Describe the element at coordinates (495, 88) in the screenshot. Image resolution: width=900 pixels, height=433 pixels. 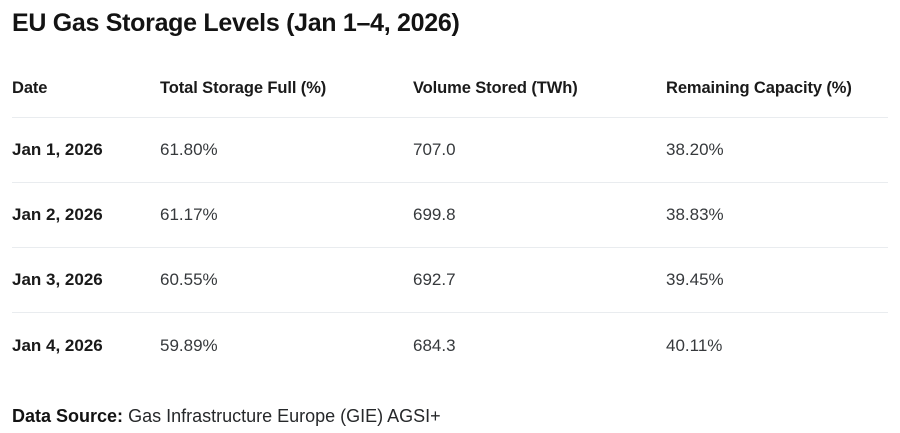
I see `column-header-volume-stored: Volume Stored (TWh)` at that location.